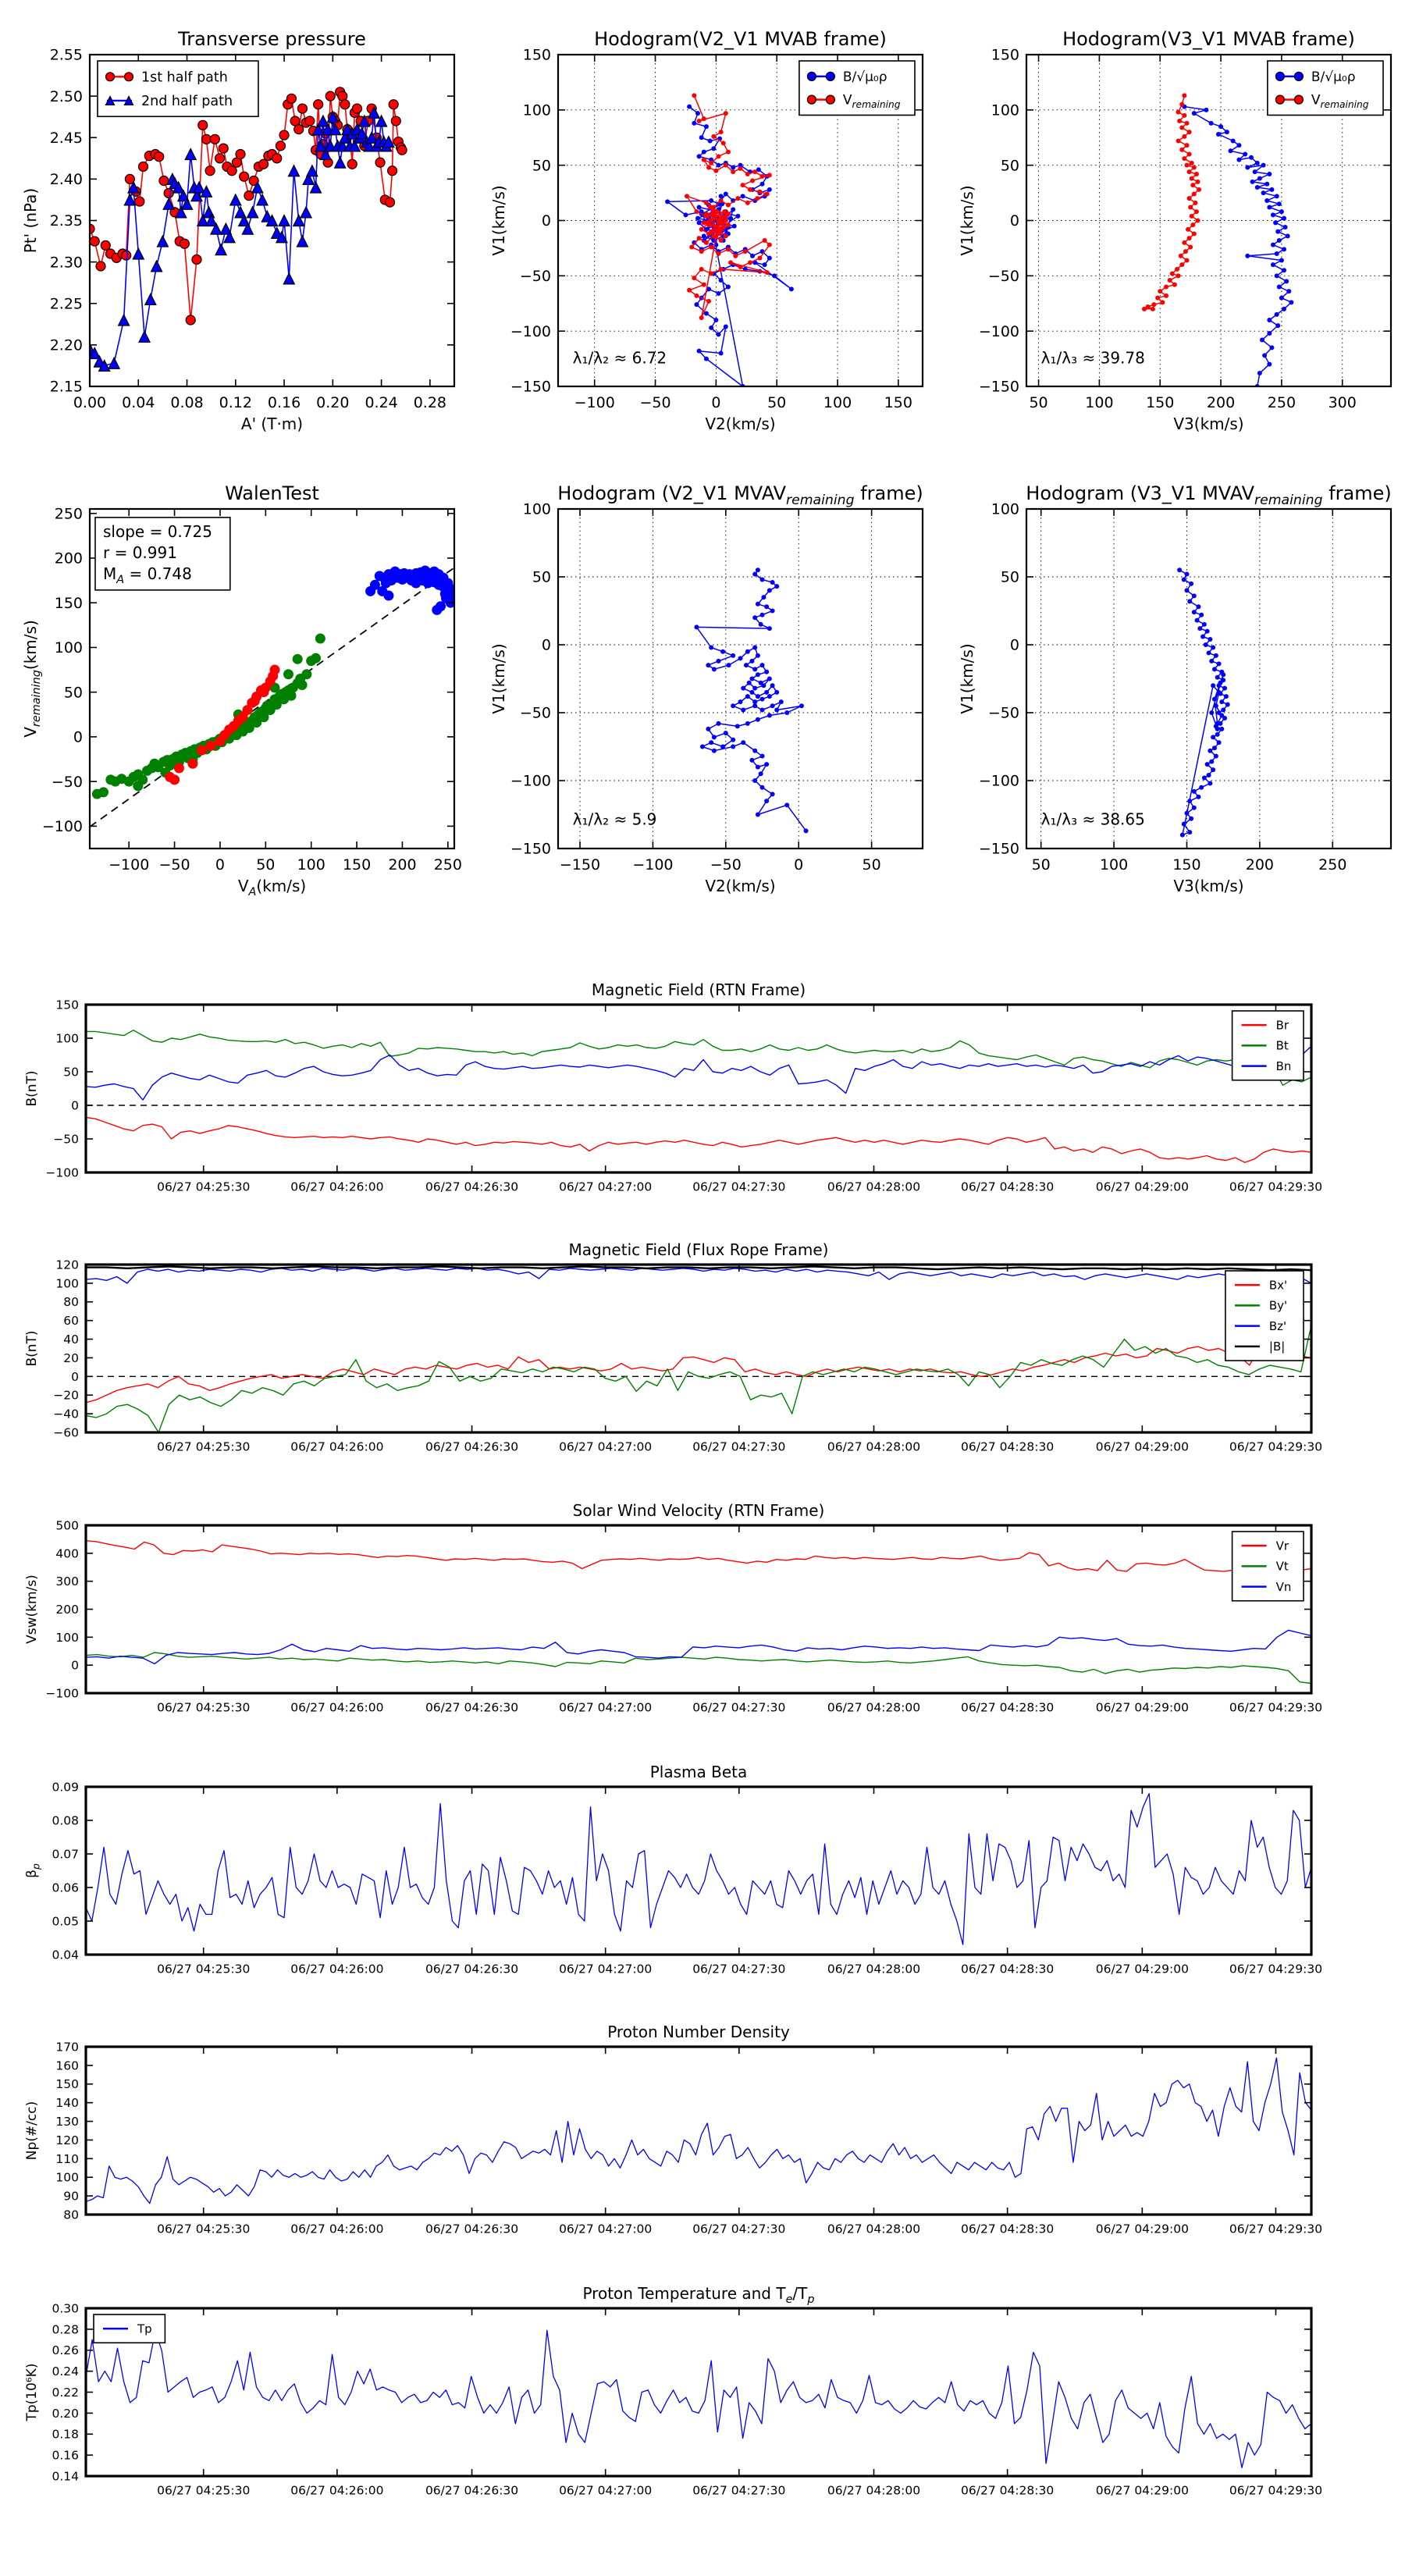 This screenshot has height=2576, width=1405. What do you see at coordinates (615, 819) in the screenshot?
I see `svg-text: λ₁/λ₂ ≈ 5.9` at bounding box center [615, 819].